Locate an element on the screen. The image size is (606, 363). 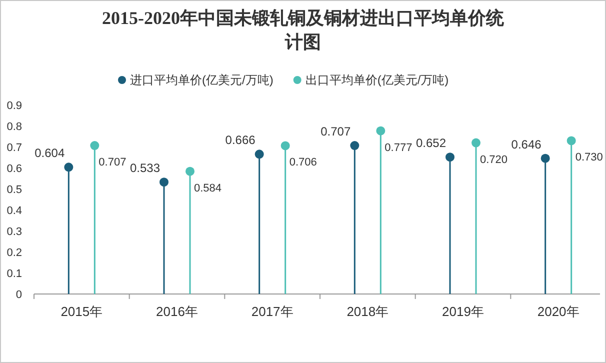
x-tick-label: 2020年 is located at coordinates (558, 311).